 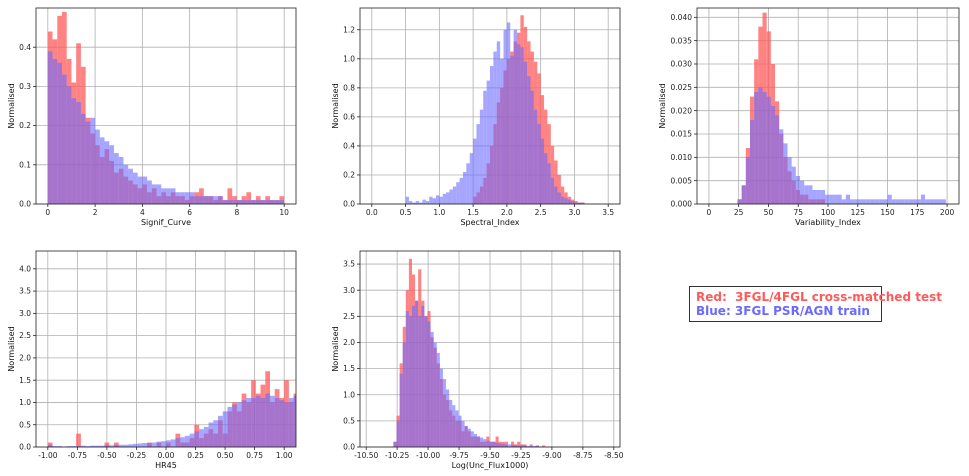 I want to click on bars, so click(x=166, y=107).